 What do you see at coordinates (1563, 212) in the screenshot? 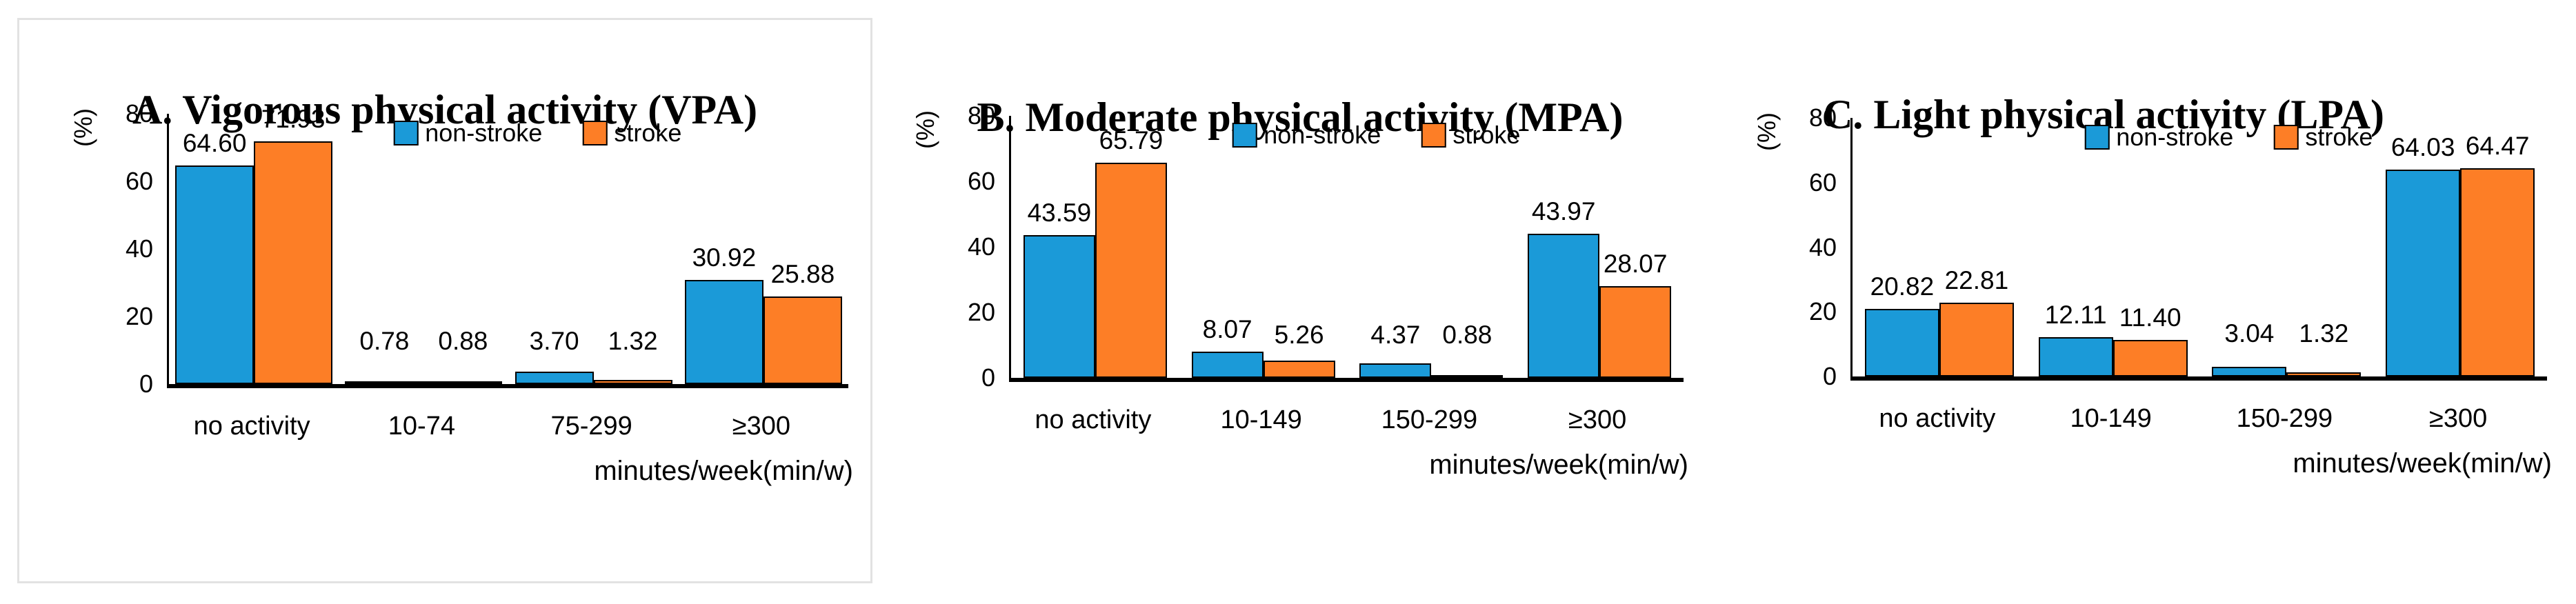
I see `bar-value-label: 43.97` at bounding box center [1563, 212].